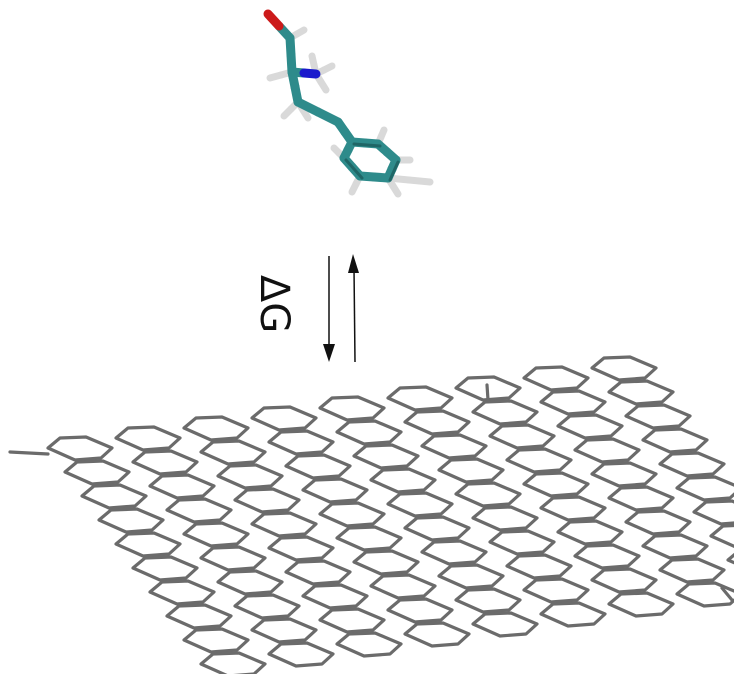 The width and height of the screenshot is (734, 674). I want to click on reverse-arrowhead, so click(353, 263).